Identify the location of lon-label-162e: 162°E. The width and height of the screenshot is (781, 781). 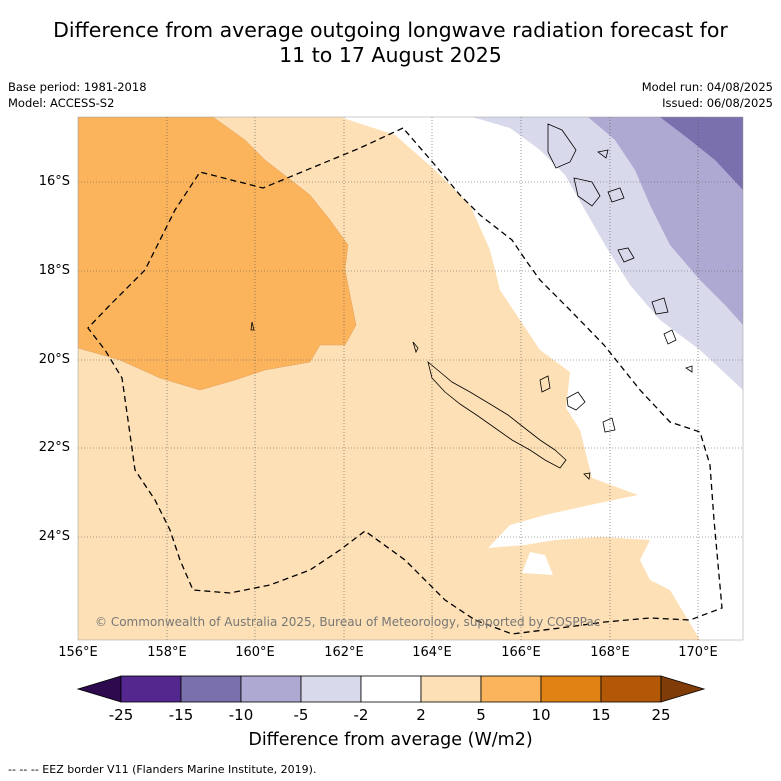
(344, 652).